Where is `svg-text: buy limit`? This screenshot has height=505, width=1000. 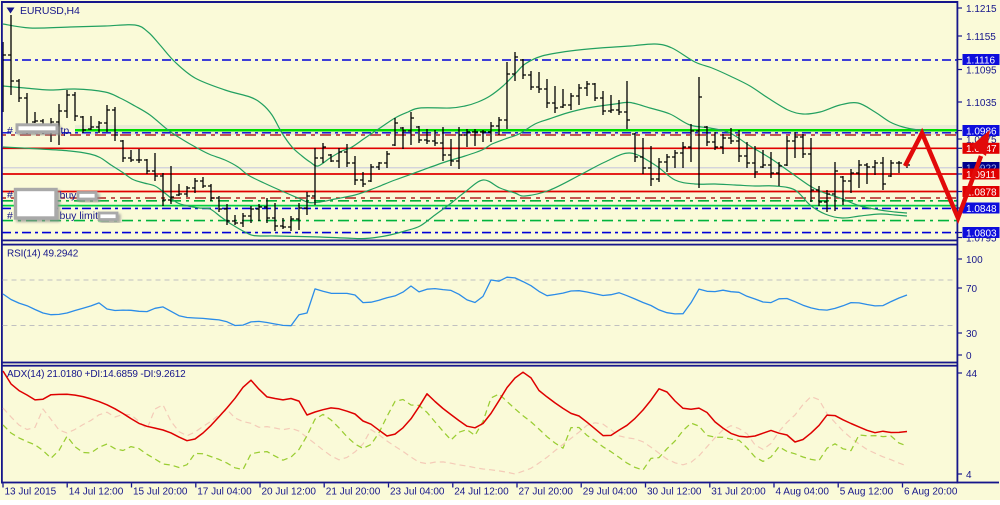
svg-text: buy limit is located at coordinates (79, 216).